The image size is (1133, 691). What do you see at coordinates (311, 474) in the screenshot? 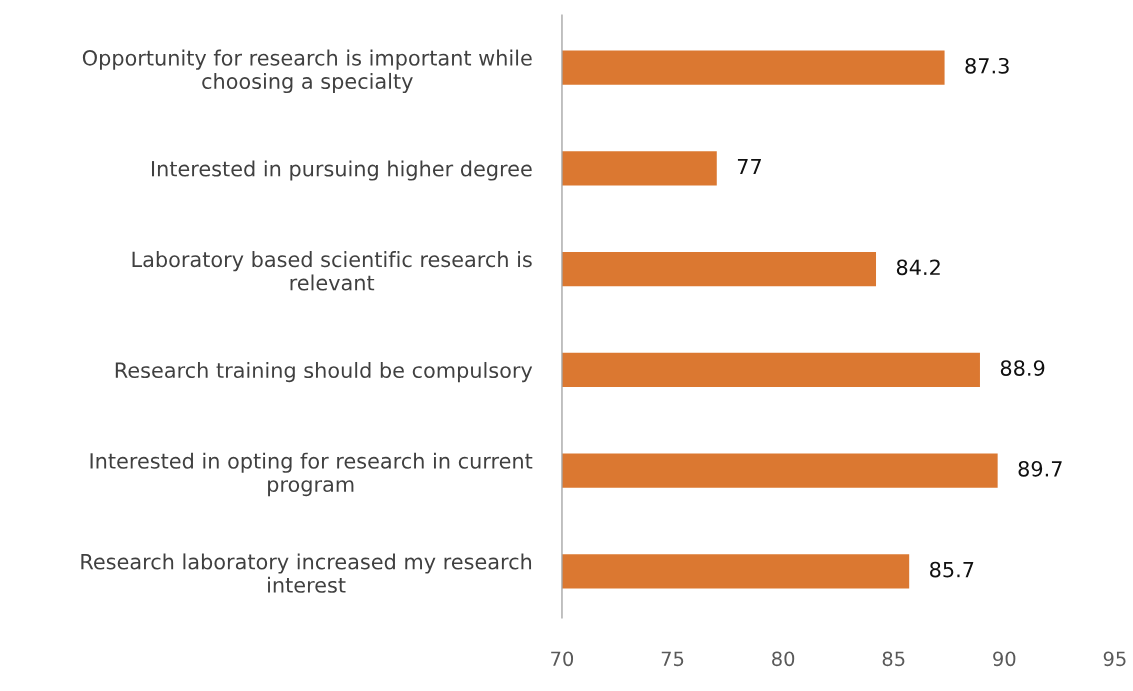
I see `y-tick-label: Interested in opting for research in current program` at bounding box center [311, 474].